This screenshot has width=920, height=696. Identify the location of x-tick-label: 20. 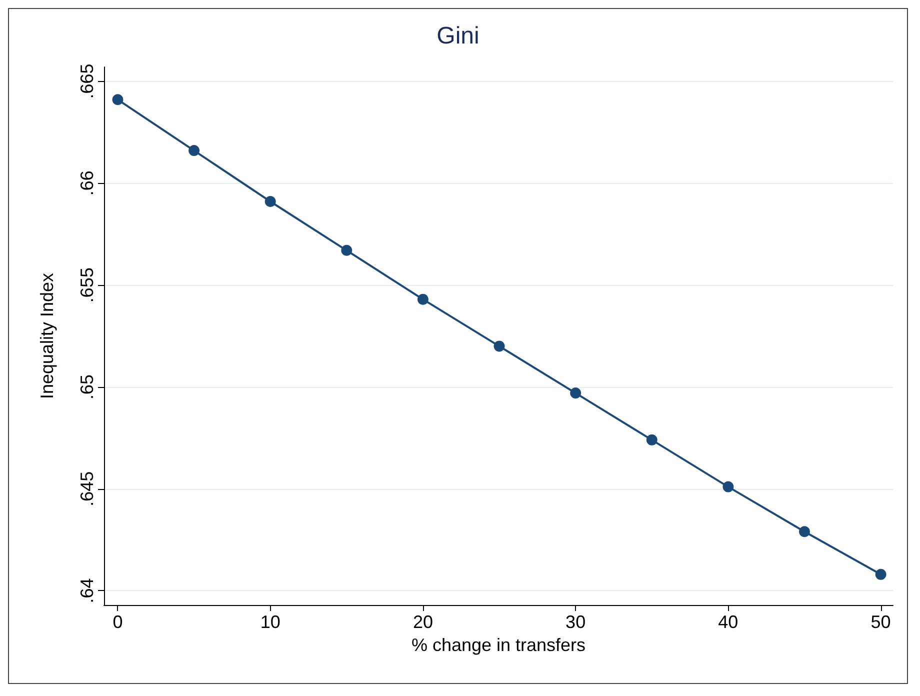
(422, 622).